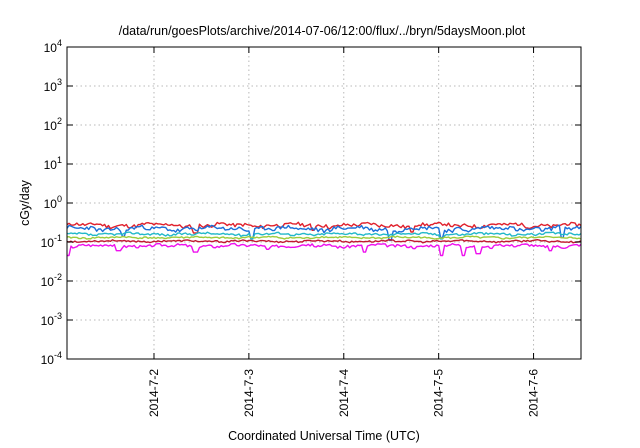  What do you see at coordinates (324, 436) in the screenshot?
I see `x-axis-label: Coordinated Universal Time (UTC)` at bounding box center [324, 436].